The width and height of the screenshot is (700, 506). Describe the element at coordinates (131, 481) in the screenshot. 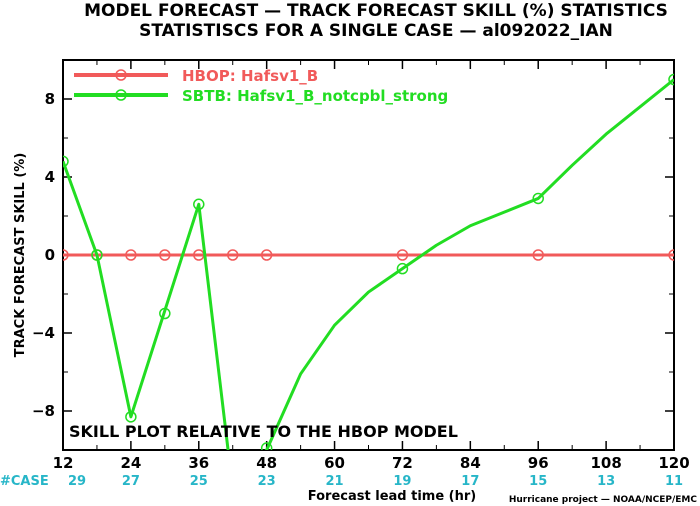

I see `case-count: 27` at that location.